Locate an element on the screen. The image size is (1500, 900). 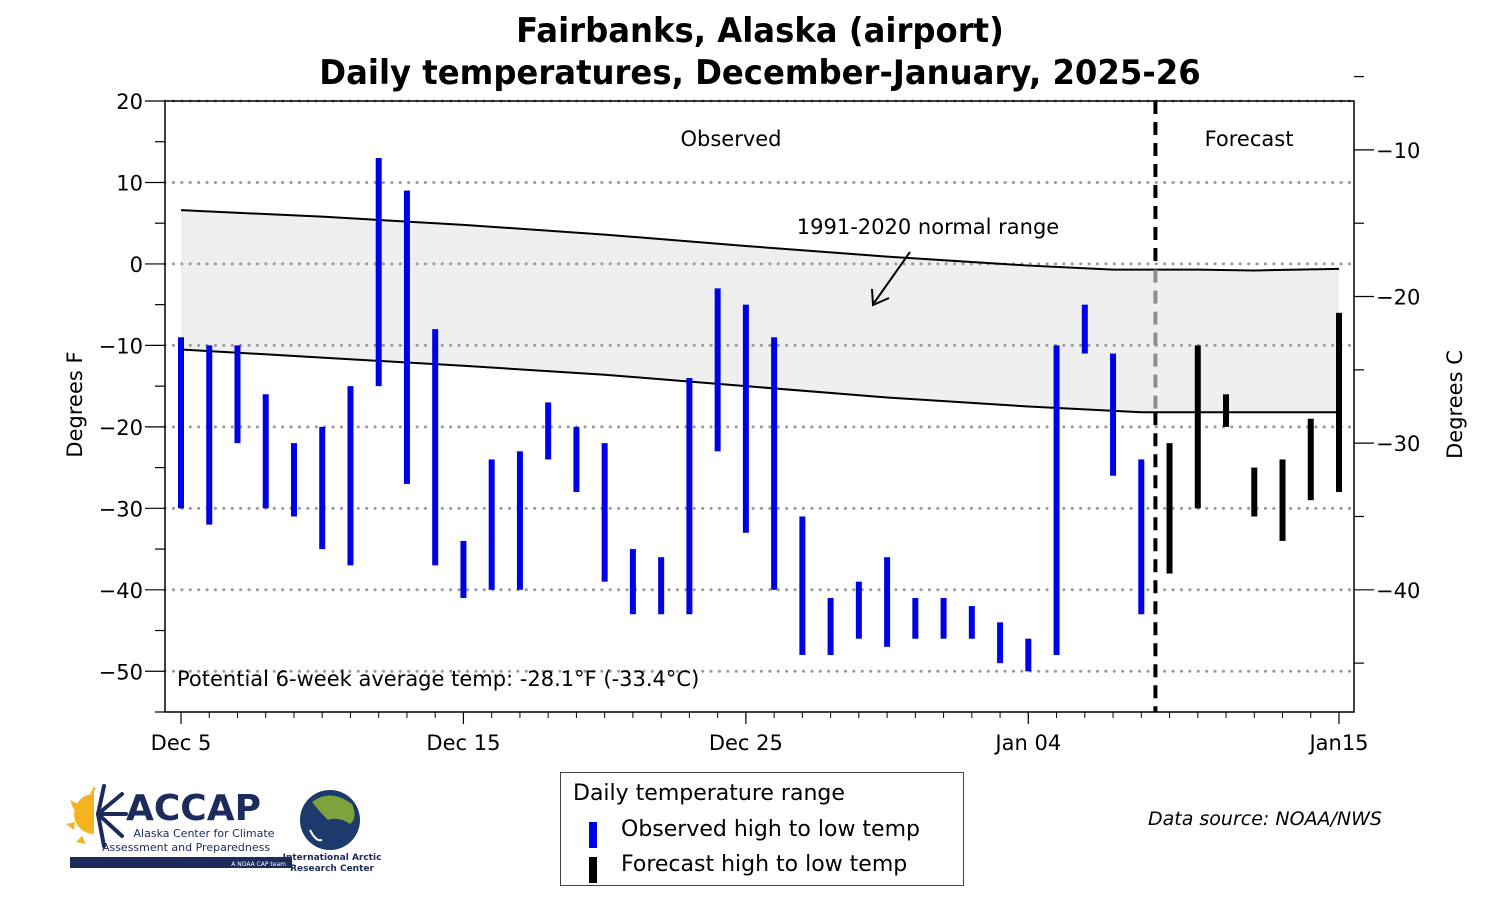
x-tick-label: Jan15 is located at coordinates (1337, 743).